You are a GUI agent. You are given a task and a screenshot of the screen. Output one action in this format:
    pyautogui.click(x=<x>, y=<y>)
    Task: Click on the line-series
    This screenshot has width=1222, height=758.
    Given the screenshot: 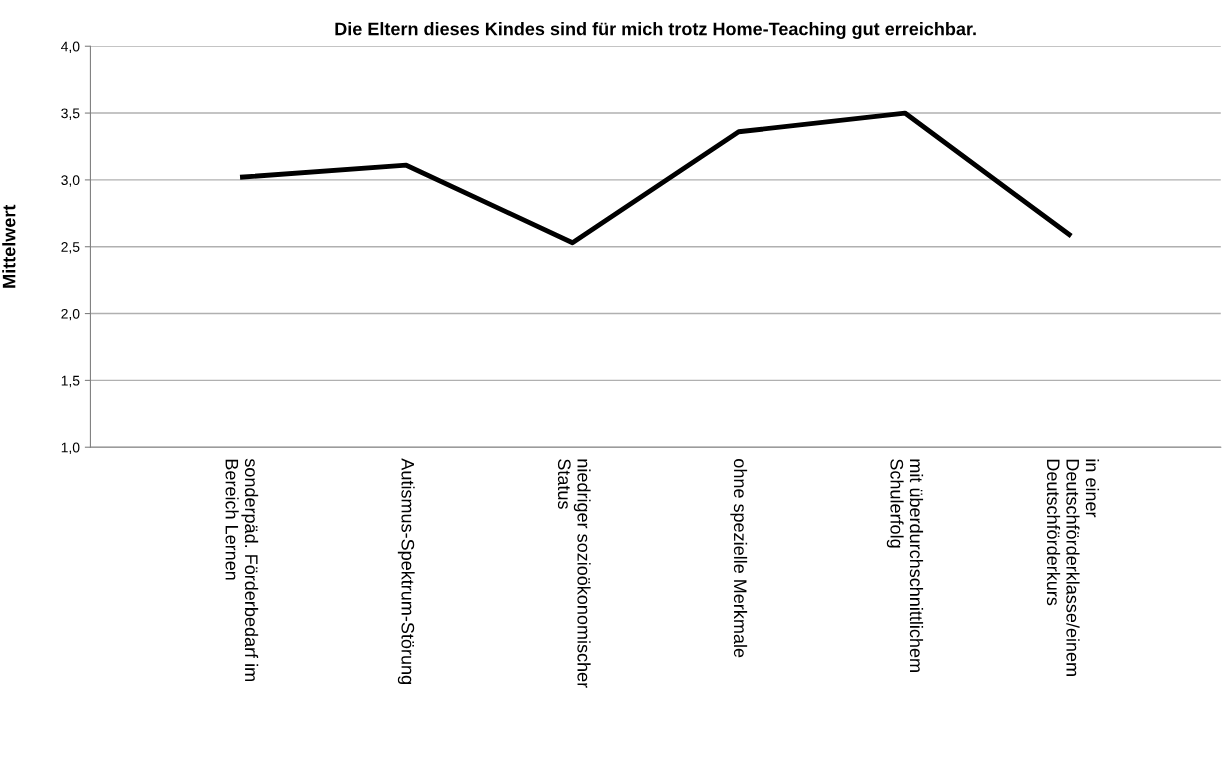 What is the action you would take?
    pyautogui.click(x=655, y=178)
    